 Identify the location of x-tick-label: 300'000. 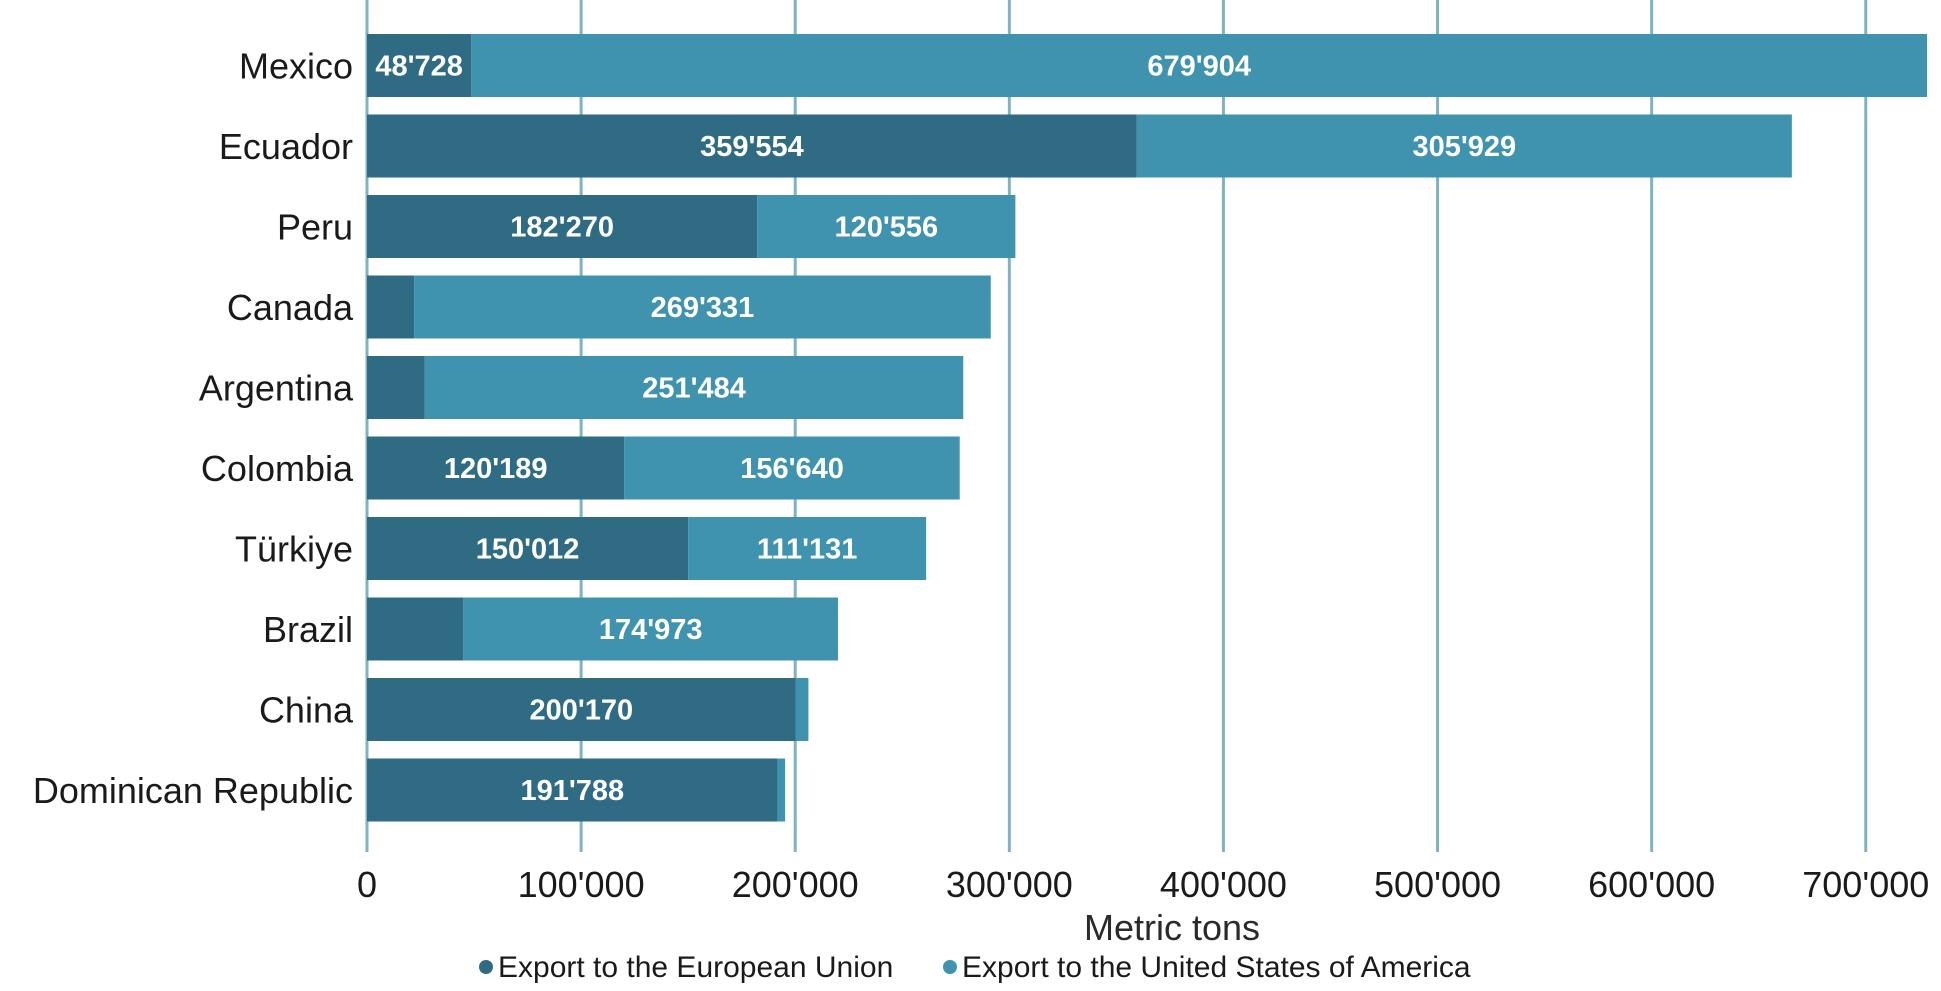
(1009, 884).